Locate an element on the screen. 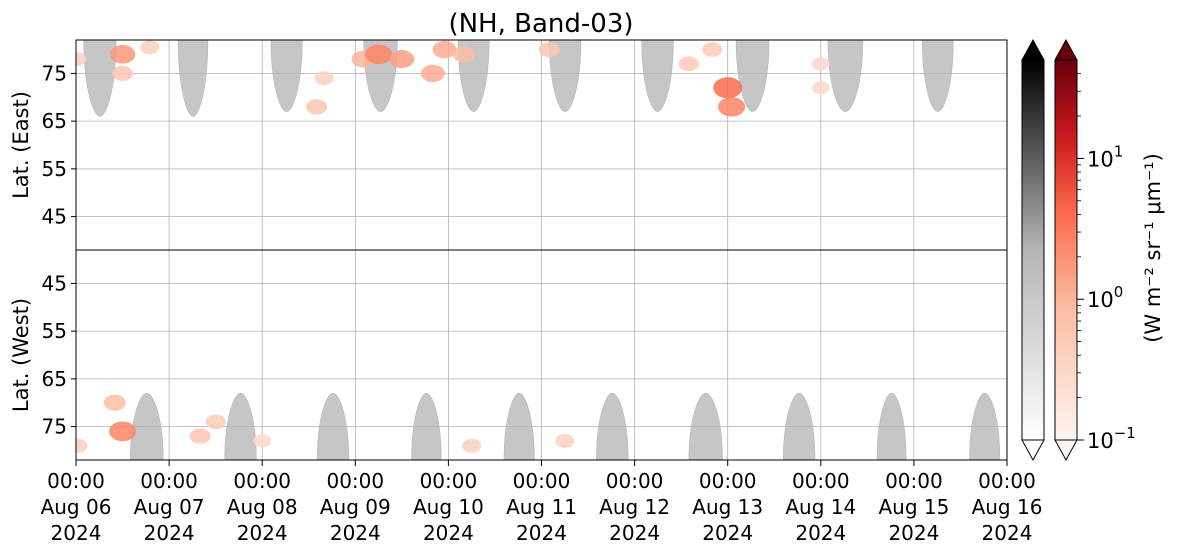  x-tick-label-1: 00:00 Aug 07 2024 is located at coordinates (169, 507).